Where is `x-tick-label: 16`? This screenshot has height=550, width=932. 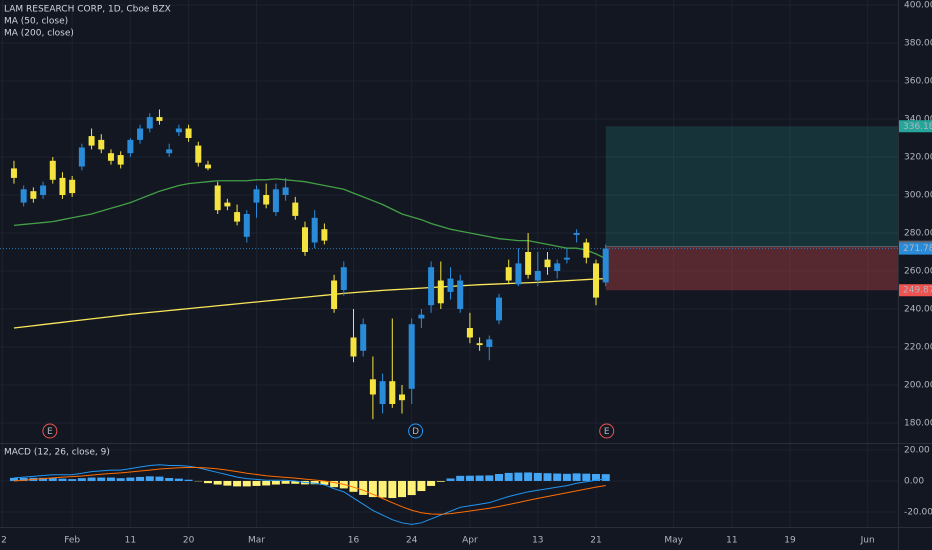 x-tick-label: 16 is located at coordinates (354, 541).